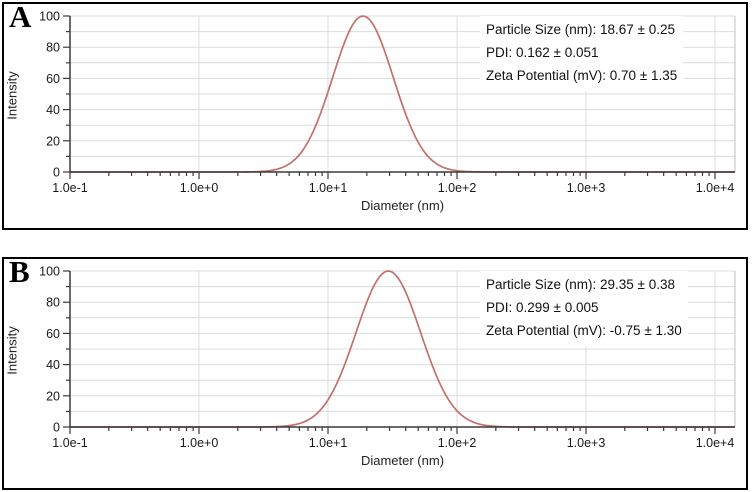 Image resolution: width=752 pixels, height=492 pixels. I want to click on zeta-potential-value: Zeta Potential (mV): -0.75 ± 1.30, so click(584, 330).